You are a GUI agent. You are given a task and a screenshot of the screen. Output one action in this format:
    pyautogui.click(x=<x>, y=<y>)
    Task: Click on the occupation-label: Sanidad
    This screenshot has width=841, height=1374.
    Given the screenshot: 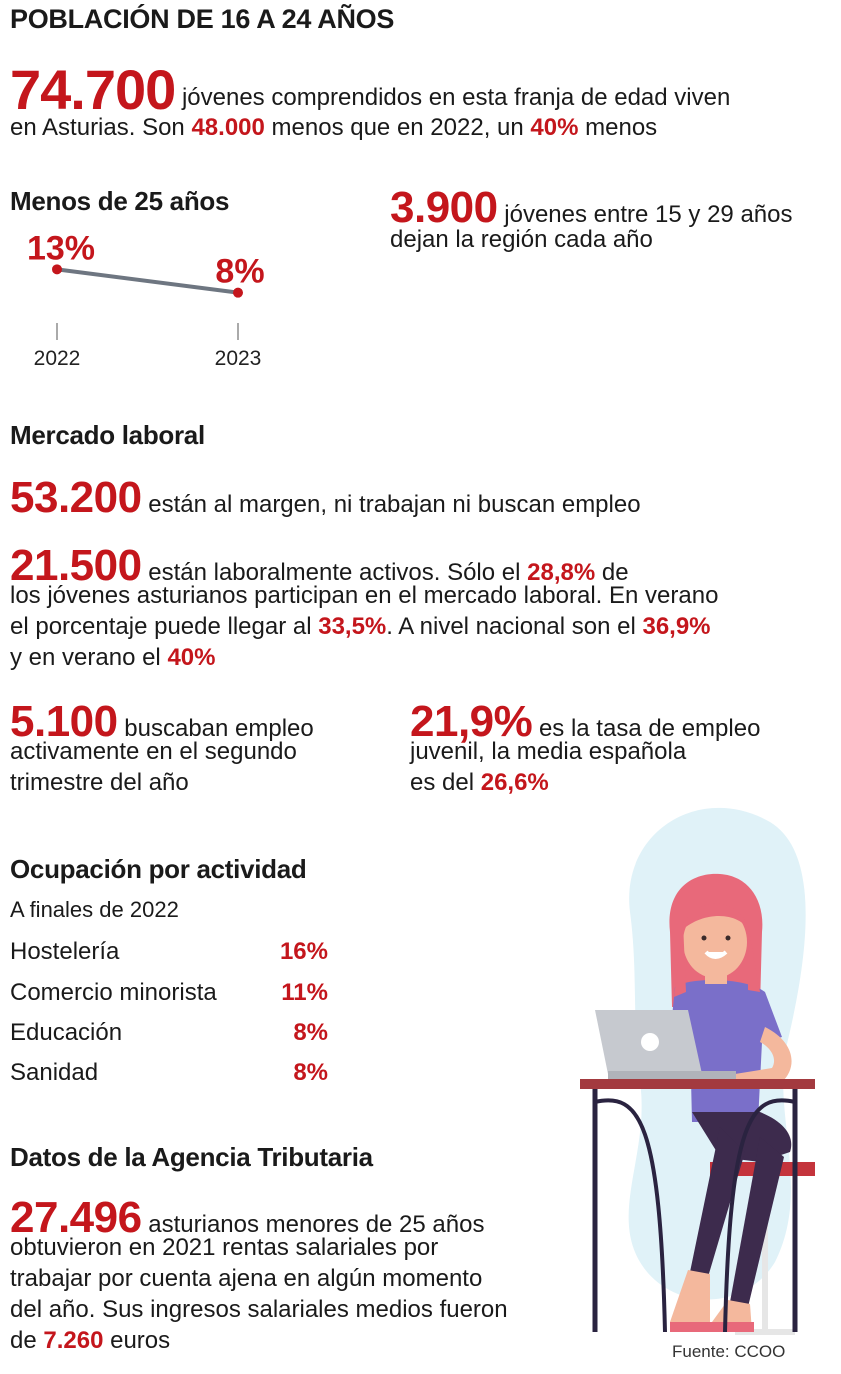 What is the action you would take?
    pyautogui.click(x=54, y=1072)
    